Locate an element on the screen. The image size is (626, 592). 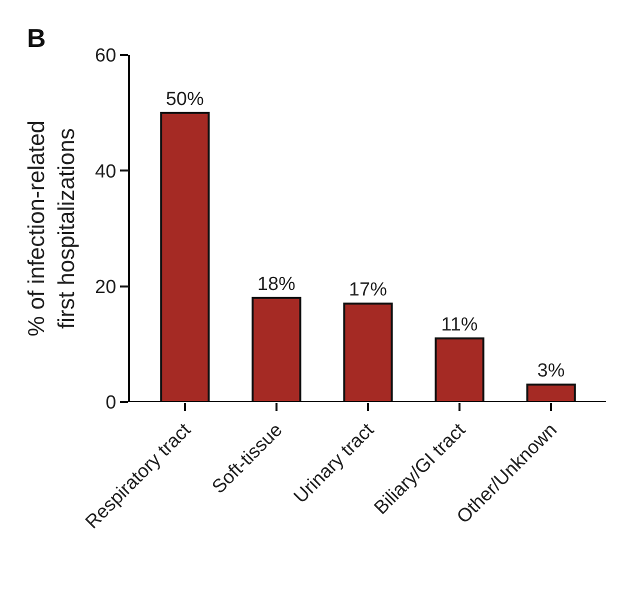
text: B is located at coordinates (36, 38).